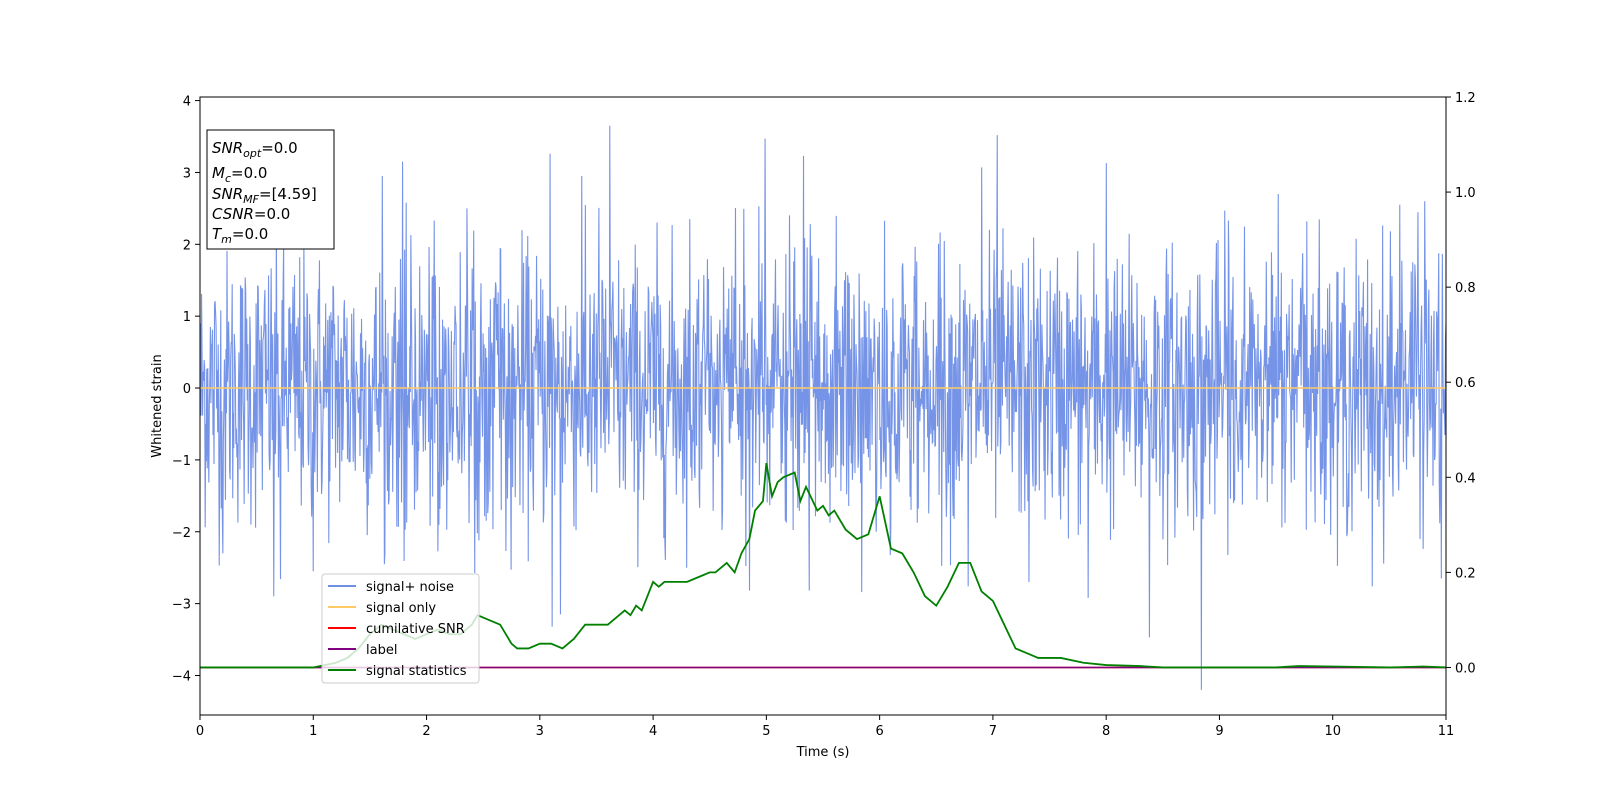  Describe the element at coordinates (239, 174) in the screenshot. I see `annotation-line: Mc=0.0` at that location.